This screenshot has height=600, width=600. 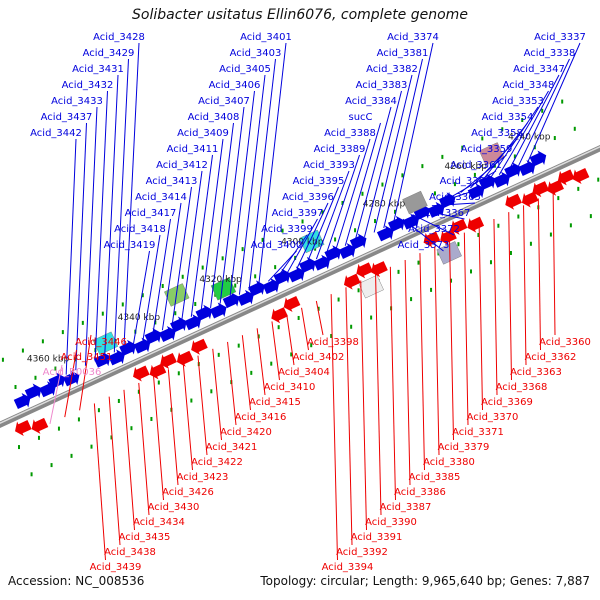 What do you see at coordinates (466, 181) in the screenshot?
I see `gene-label-top: Acid_3364` at bounding box center [466, 181].